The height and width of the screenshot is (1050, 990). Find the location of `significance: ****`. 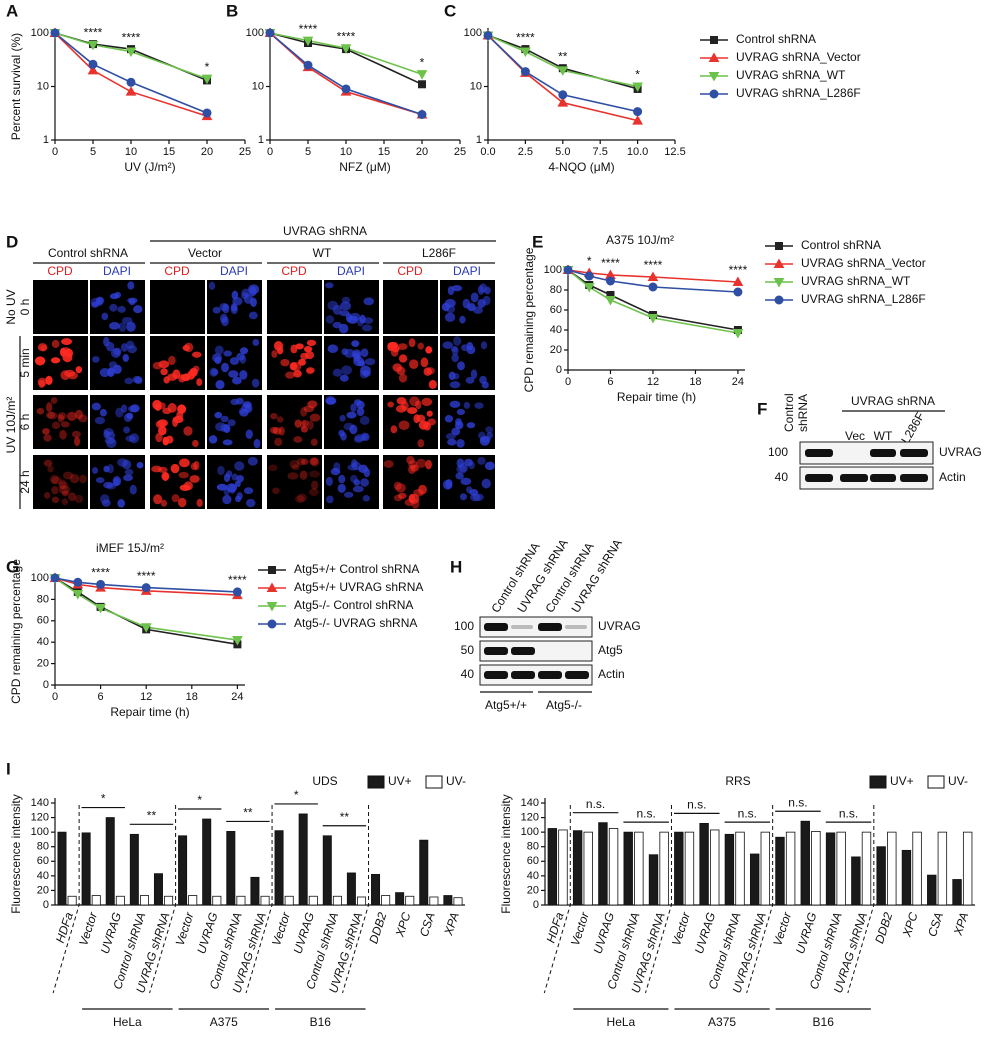

significance: **** is located at coordinates (93, 32).